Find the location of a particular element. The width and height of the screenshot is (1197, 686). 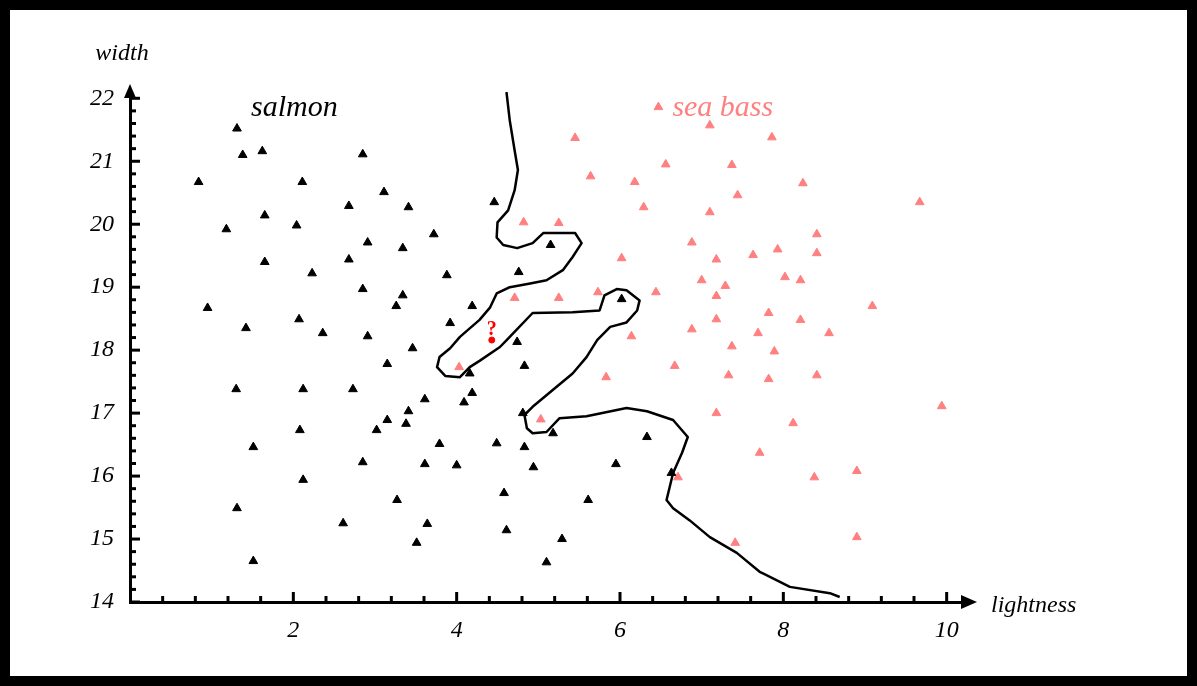

x-tick-label: 8 is located at coordinates (783, 628).